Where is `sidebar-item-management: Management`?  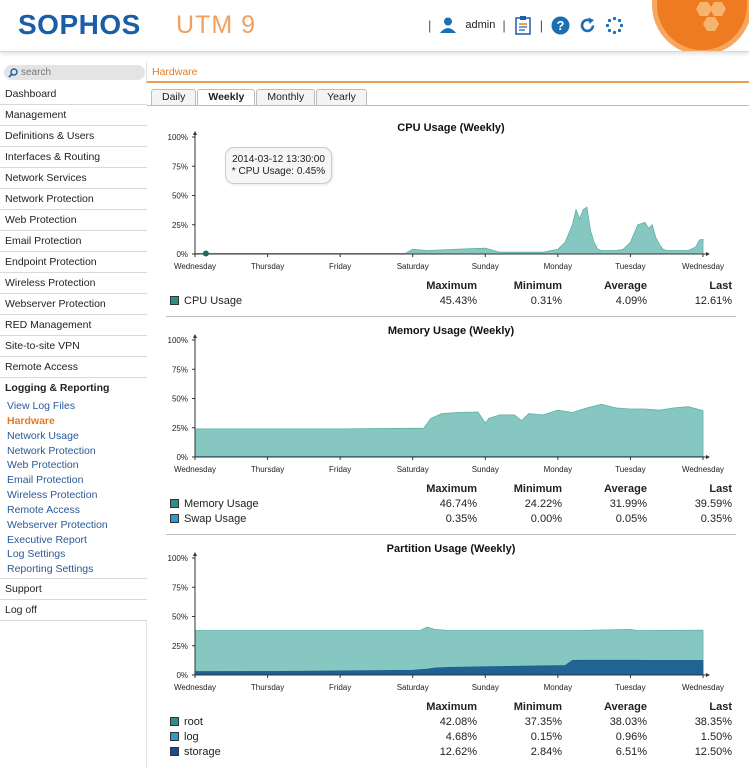 sidebar-item-management: Management is located at coordinates (73, 115).